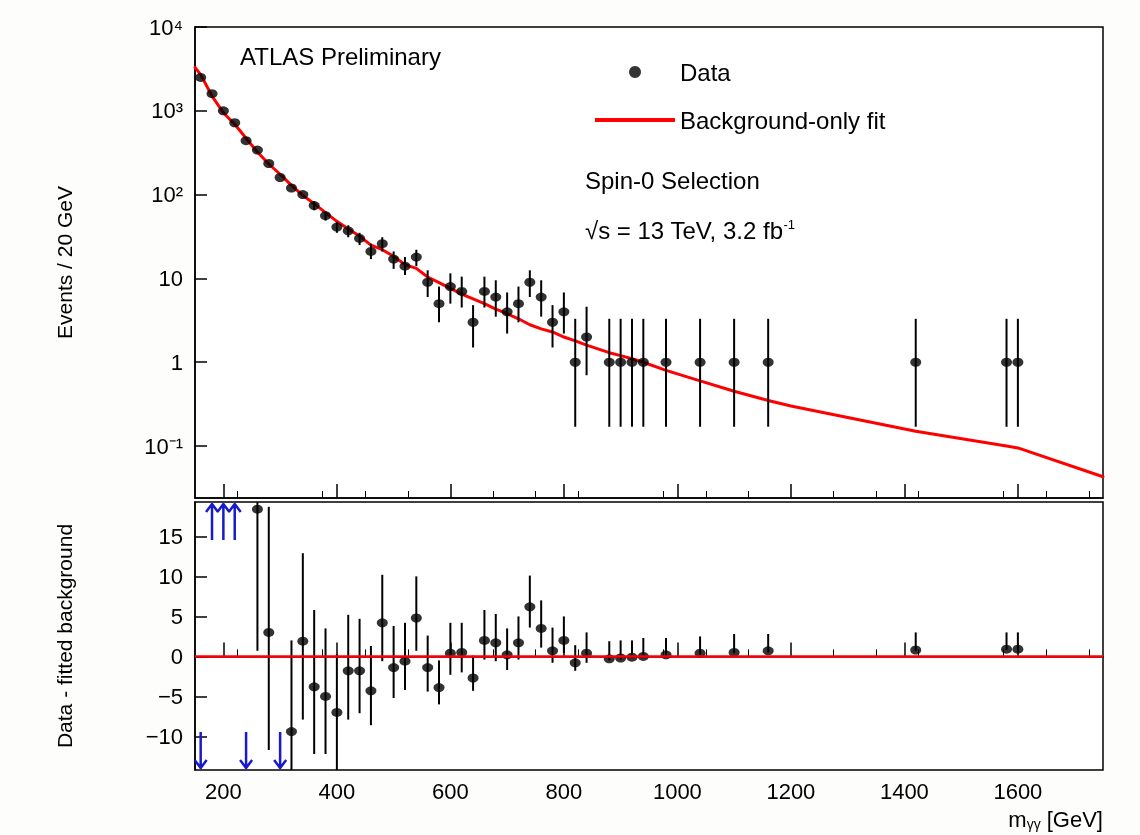 The height and width of the screenshot is (835, 1140). Describe the element at coordinates (564, 791) in the screenshot. I see `x-tick-label: 800` at that location.